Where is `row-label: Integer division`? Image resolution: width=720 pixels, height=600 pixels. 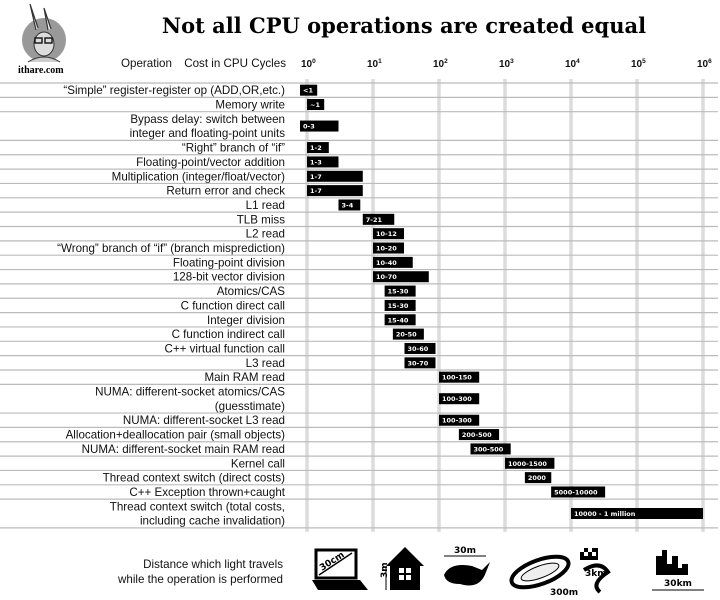 row-label: Integer division is located at coordinates (246, 320).